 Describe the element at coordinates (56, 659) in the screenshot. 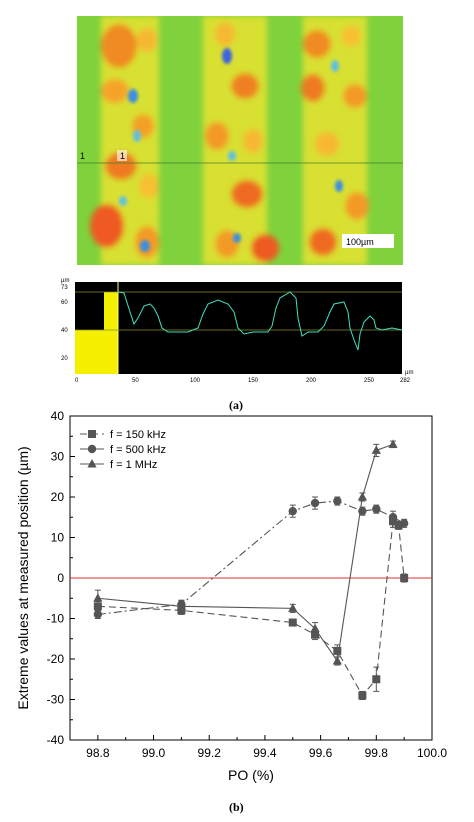

I see `y-tick-label: -20` at that location.